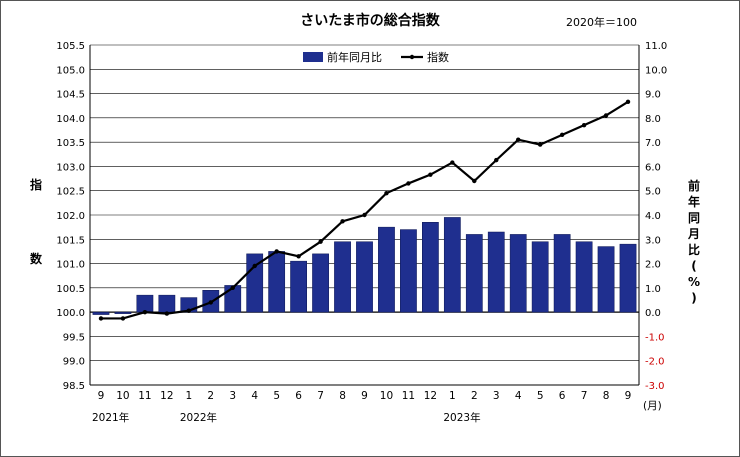  What do you see at coordinates (198, 417) in the screenshot?
I see `year-label: 2022年` at bounding box center [198, 417].